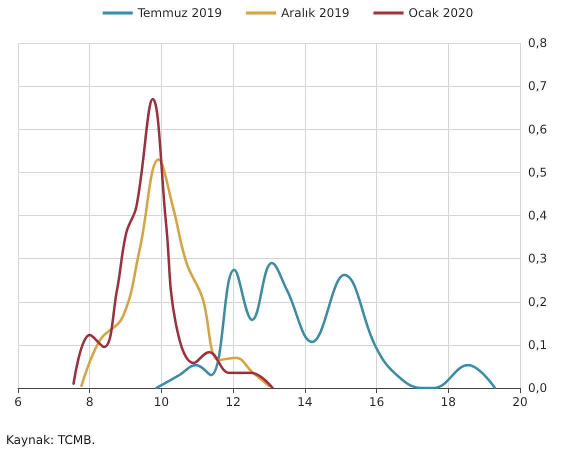 This screenshot has height=452, width=576. What do you see at coordinates (538, 259) in the screenshot?
I see `y-tick-label: 0,3` at bounding box center [538, 259].